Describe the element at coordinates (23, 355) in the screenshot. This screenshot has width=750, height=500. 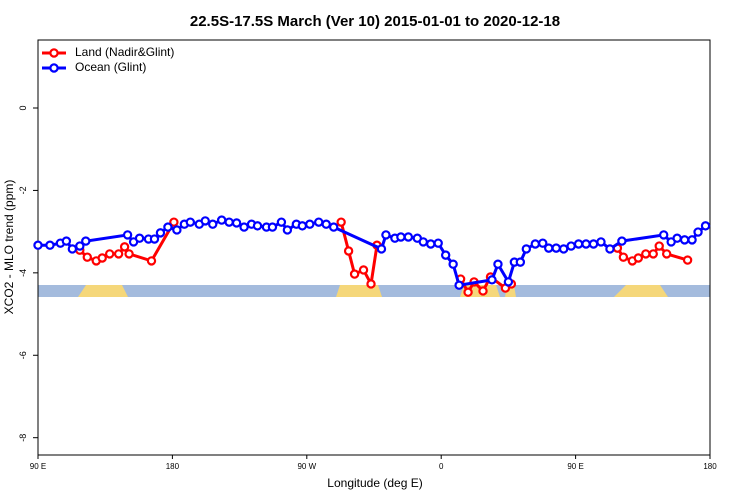
I see `y-tick-label: -6` at that location.